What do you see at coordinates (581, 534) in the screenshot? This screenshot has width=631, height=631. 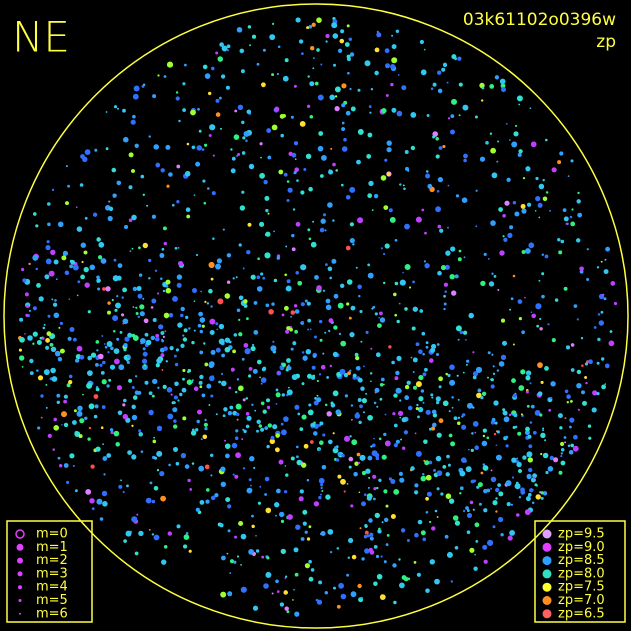 I see `legend-label: zp=9.5` at bounding box center [581, 534].